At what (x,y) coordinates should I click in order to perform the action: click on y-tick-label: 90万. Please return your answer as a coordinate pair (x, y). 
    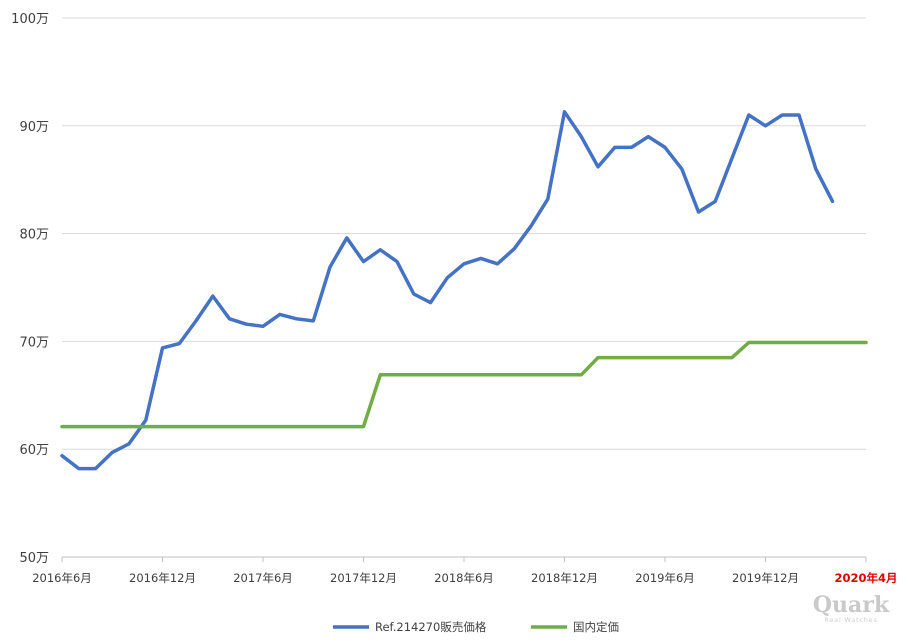
    Looking at the image, I should click on (34, 127).